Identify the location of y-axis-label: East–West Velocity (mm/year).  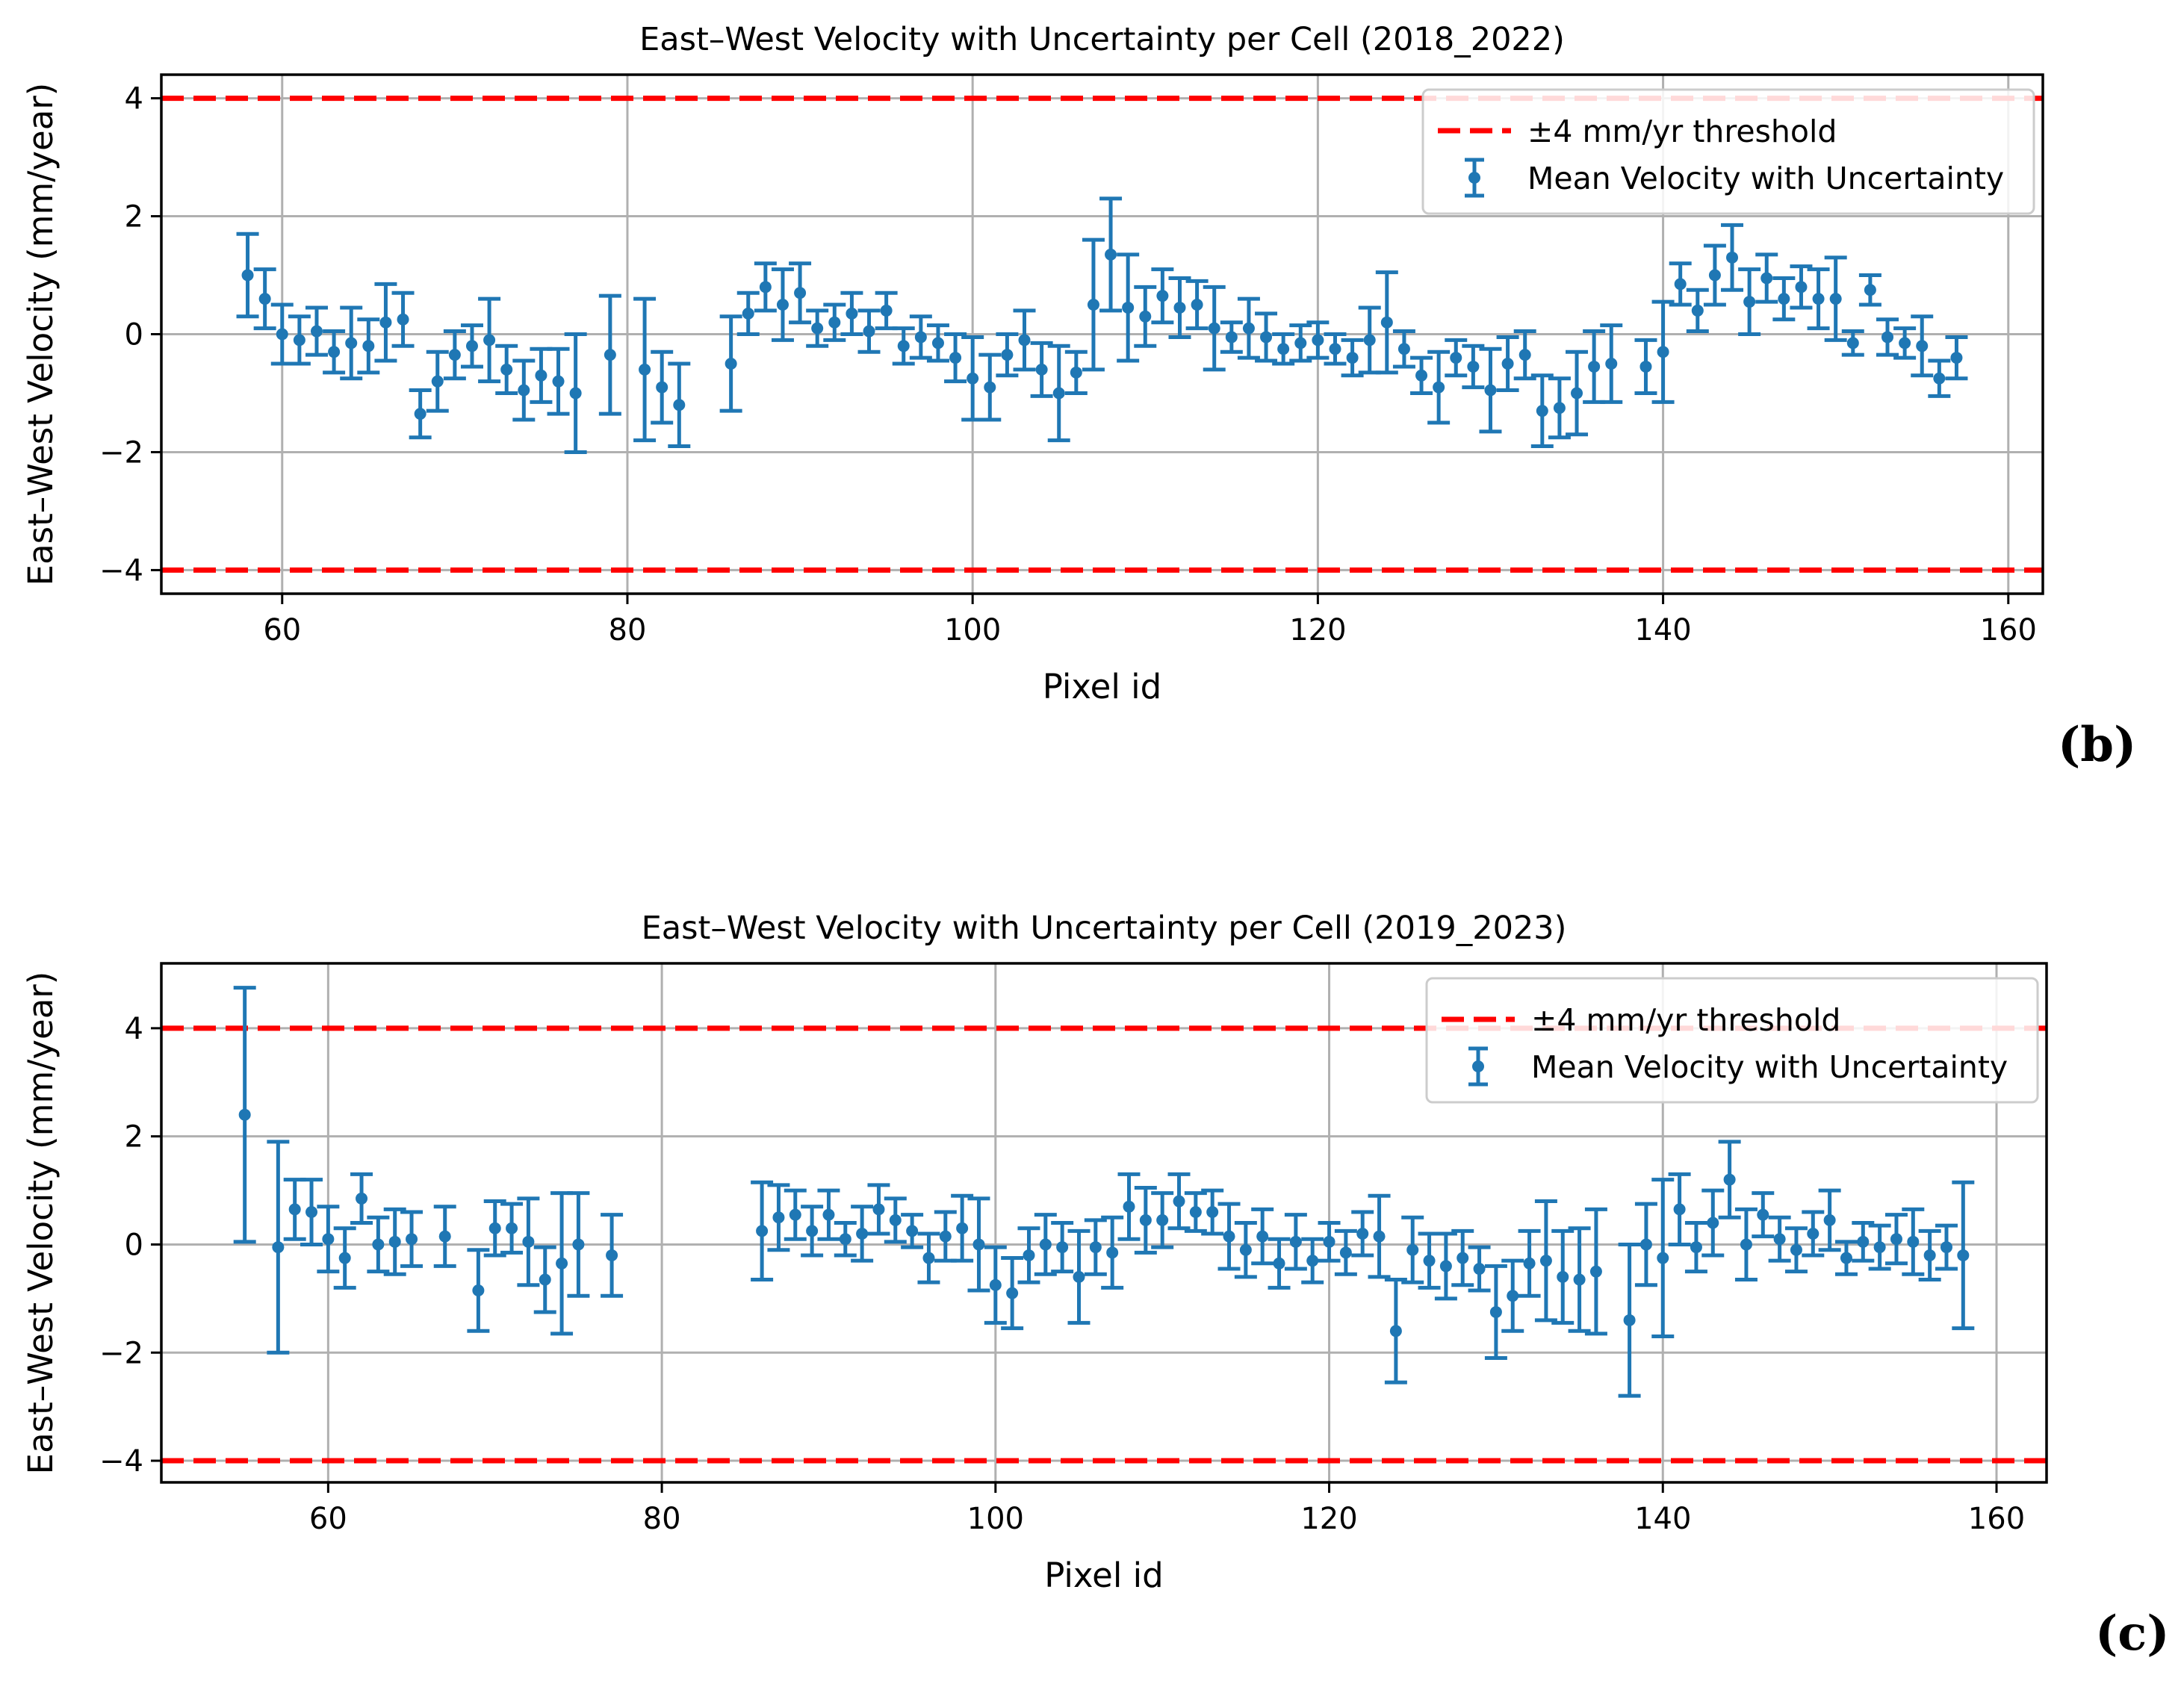
(41, 1223).